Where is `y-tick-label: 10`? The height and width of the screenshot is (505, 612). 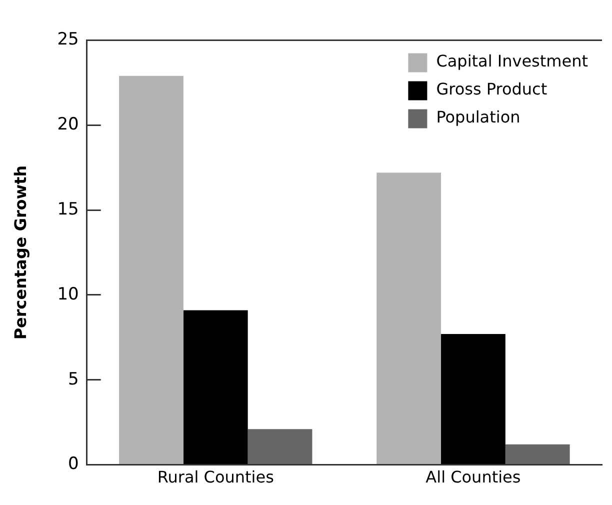 y-tick-label: 10 is located at coordinates (68, 294).